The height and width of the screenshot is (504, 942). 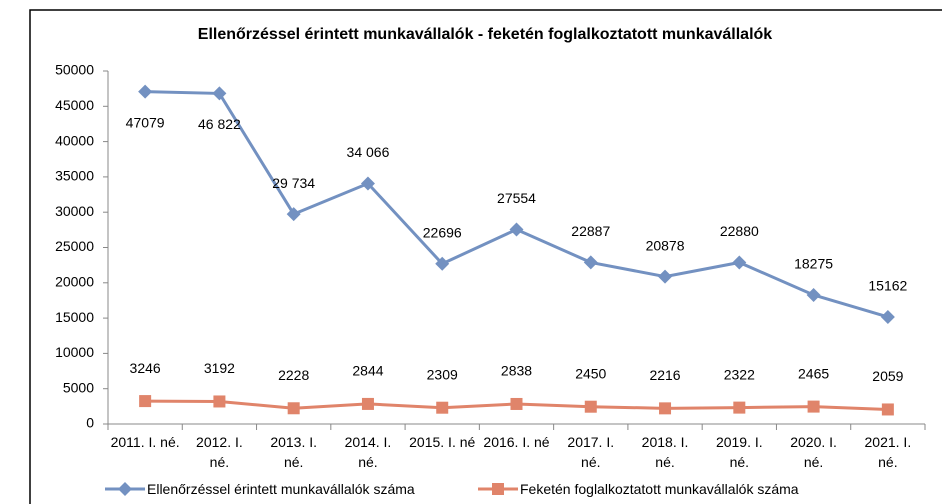 I want to click on data-label: 2059, so click(x=887, y=376).